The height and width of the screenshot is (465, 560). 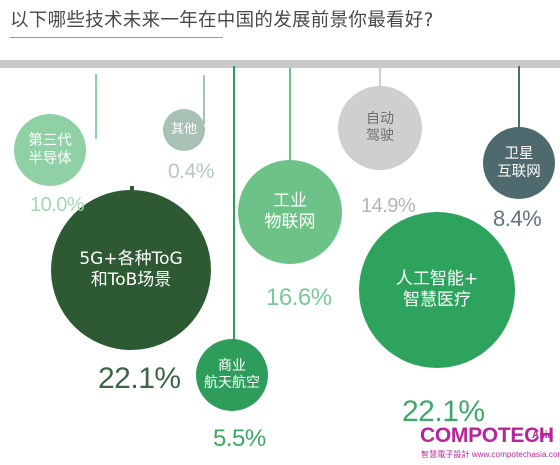 I want to click on bubble-label-other: 其他, so click(x=184, y=130).